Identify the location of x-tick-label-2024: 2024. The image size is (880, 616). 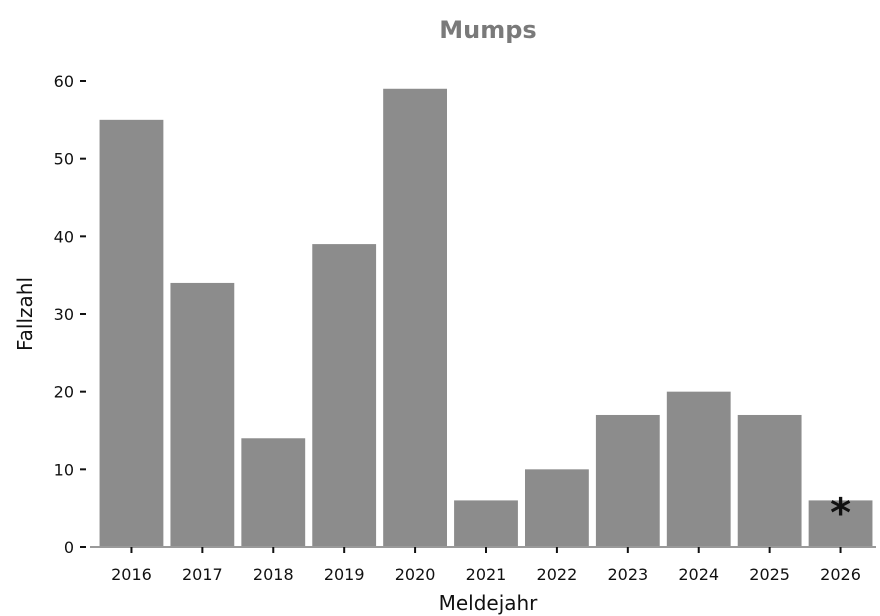
(698, 574).